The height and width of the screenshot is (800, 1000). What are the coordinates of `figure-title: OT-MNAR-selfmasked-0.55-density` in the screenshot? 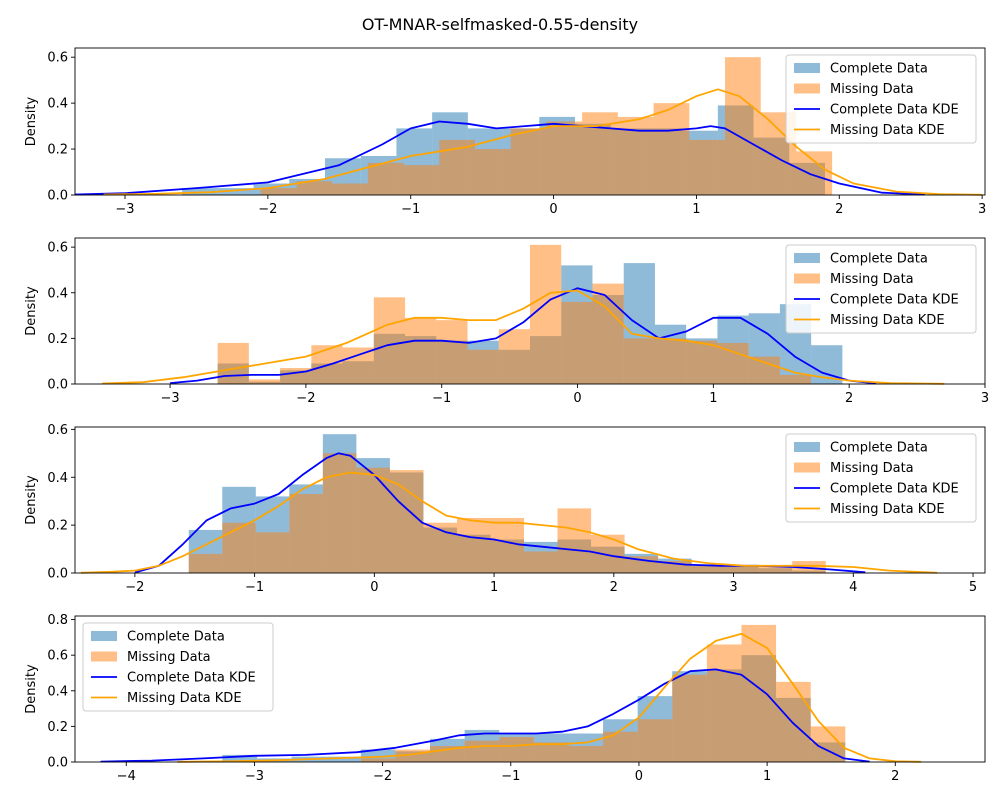 It's located at (500, 24).